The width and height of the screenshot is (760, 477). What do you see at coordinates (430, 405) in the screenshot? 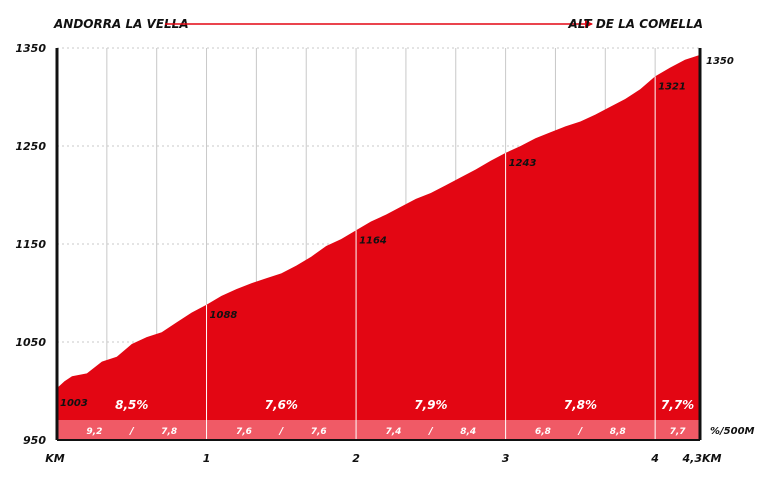
I see `km-gradient-label: 7,9%` at bounding box center [430, 405].